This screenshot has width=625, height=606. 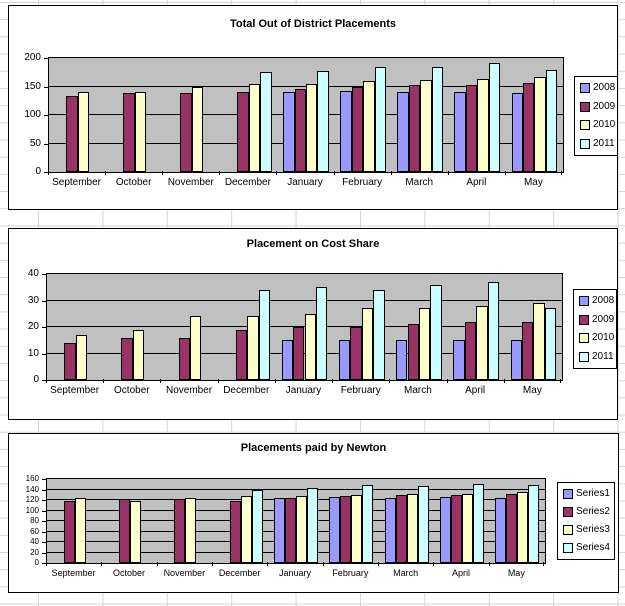 What do you see at coordinates (456, 528) in the screenshot?
I see `bar-Series2-April` at bounding box center [456, 528].